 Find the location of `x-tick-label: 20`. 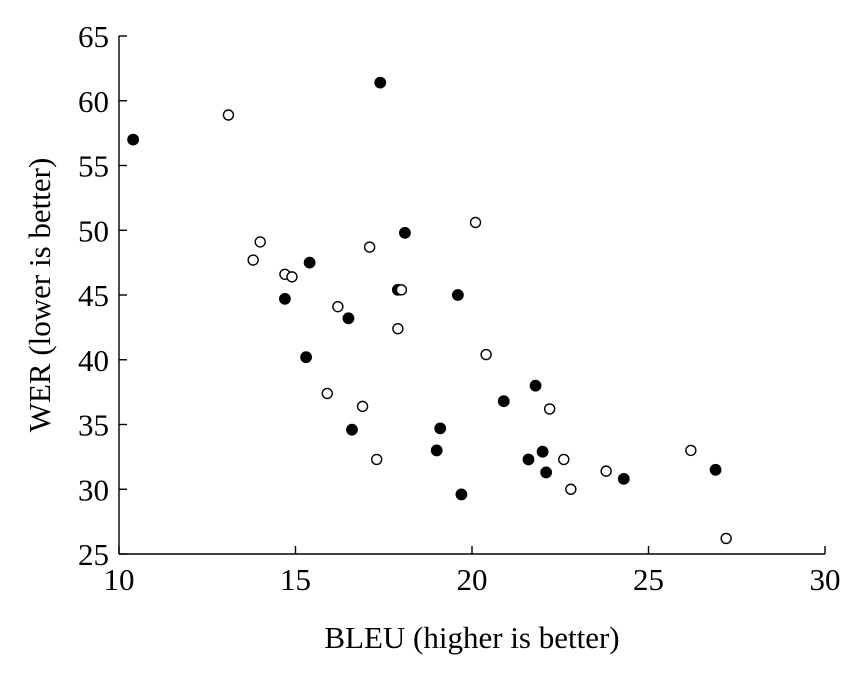

x-tick-label: 20 is located at coordinates (472, 579).